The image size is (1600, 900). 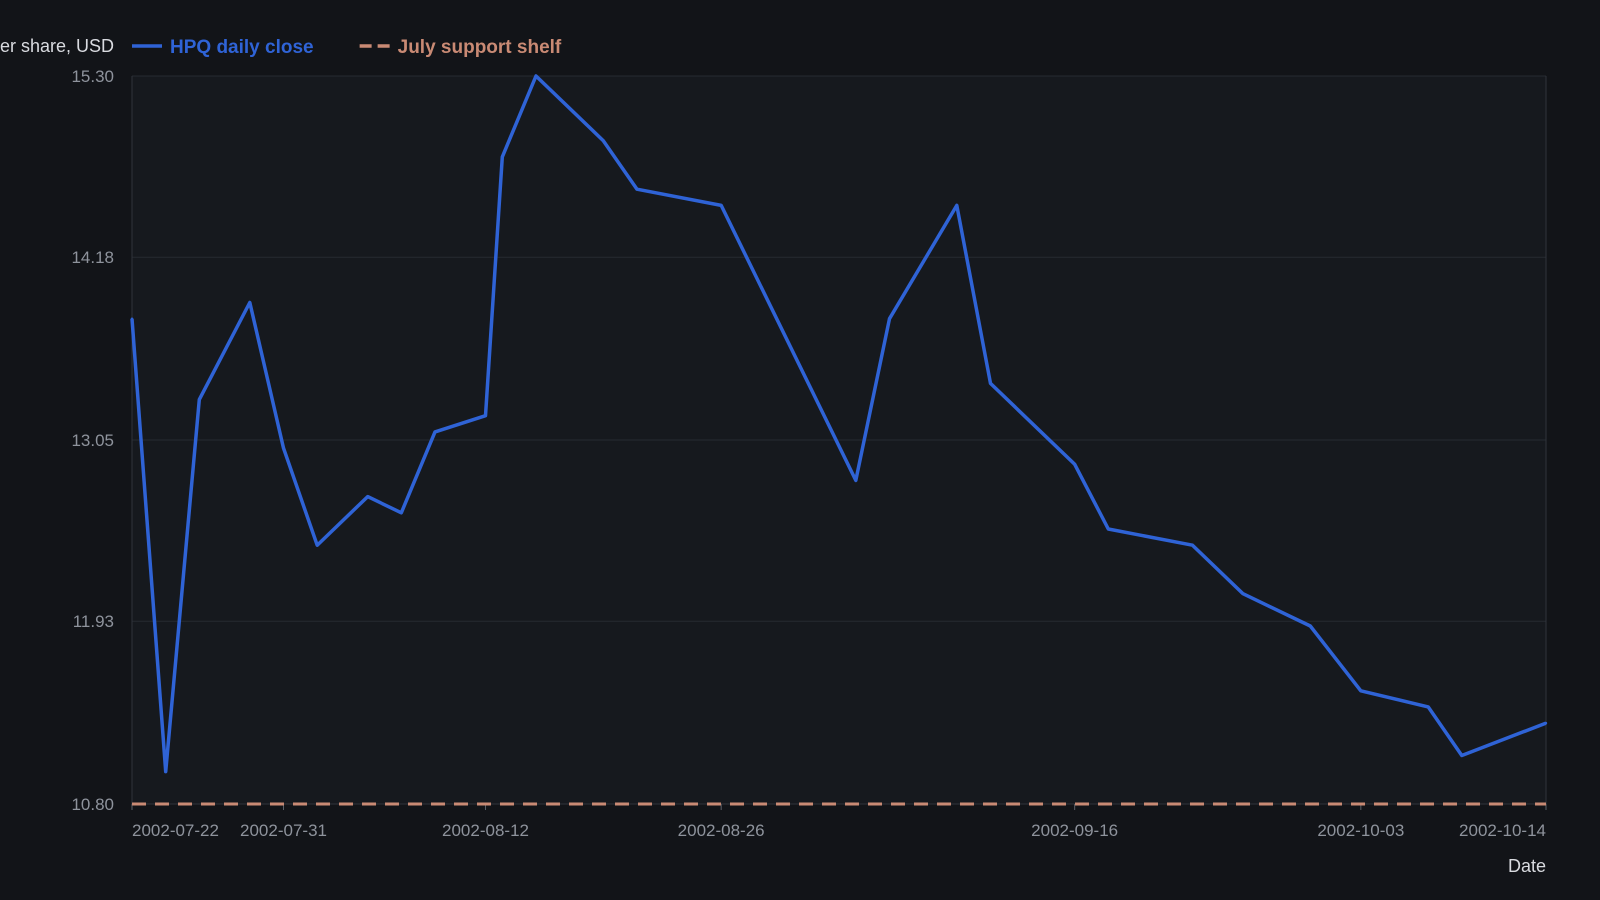 What do you see at coordinates (175, 830) in the screenshot?
I see `x-tick-label: 2002-07-22` at bounding box center [175, 830].